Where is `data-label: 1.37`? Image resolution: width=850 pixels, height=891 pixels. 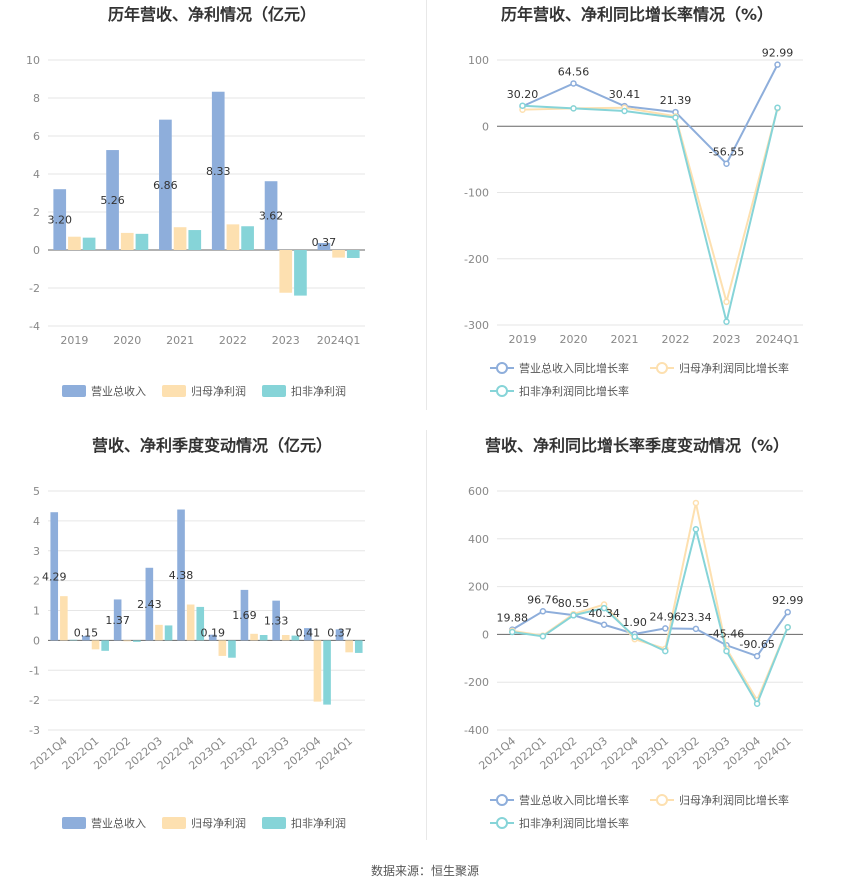 data-label: 1.37 is located at coordinates (117, 620).